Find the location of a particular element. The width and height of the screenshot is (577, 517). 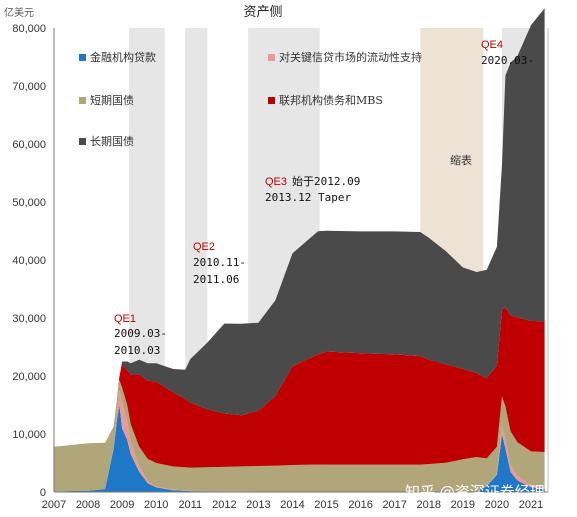

x-tick-label: 2010 is located at coordinates (156, 505).